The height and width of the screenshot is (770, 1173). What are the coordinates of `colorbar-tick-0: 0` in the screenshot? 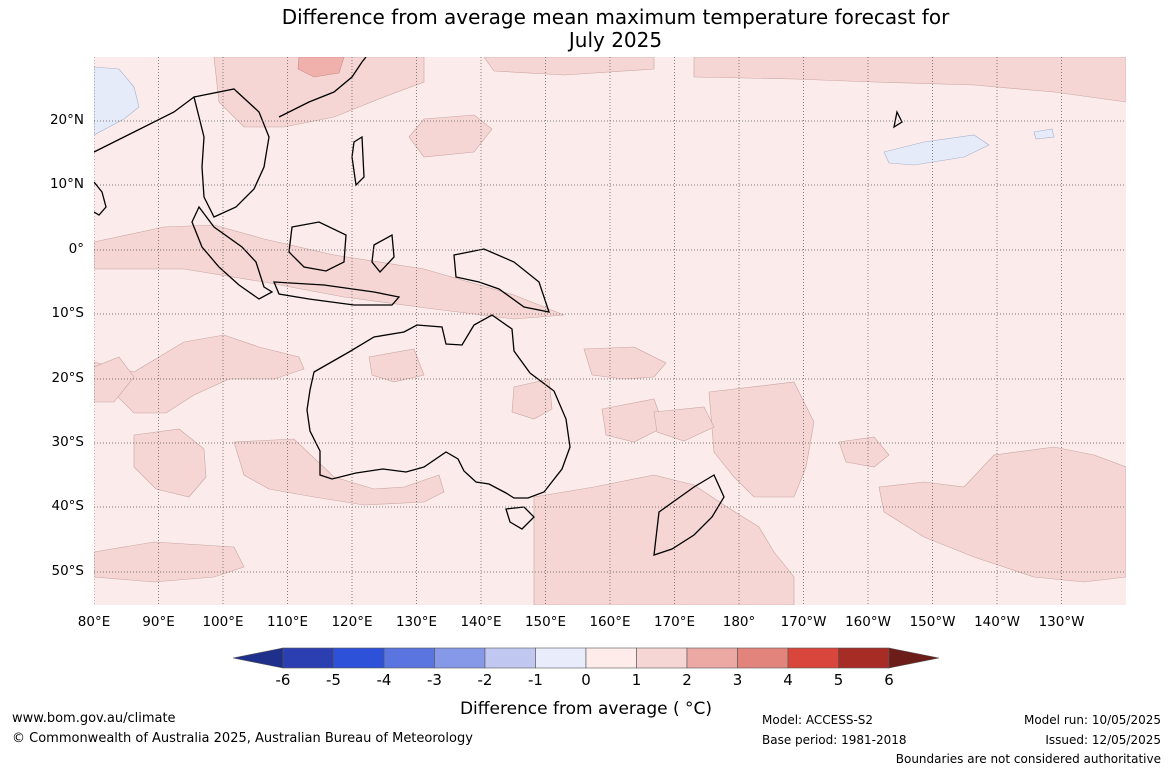 It's located at (586, 680).